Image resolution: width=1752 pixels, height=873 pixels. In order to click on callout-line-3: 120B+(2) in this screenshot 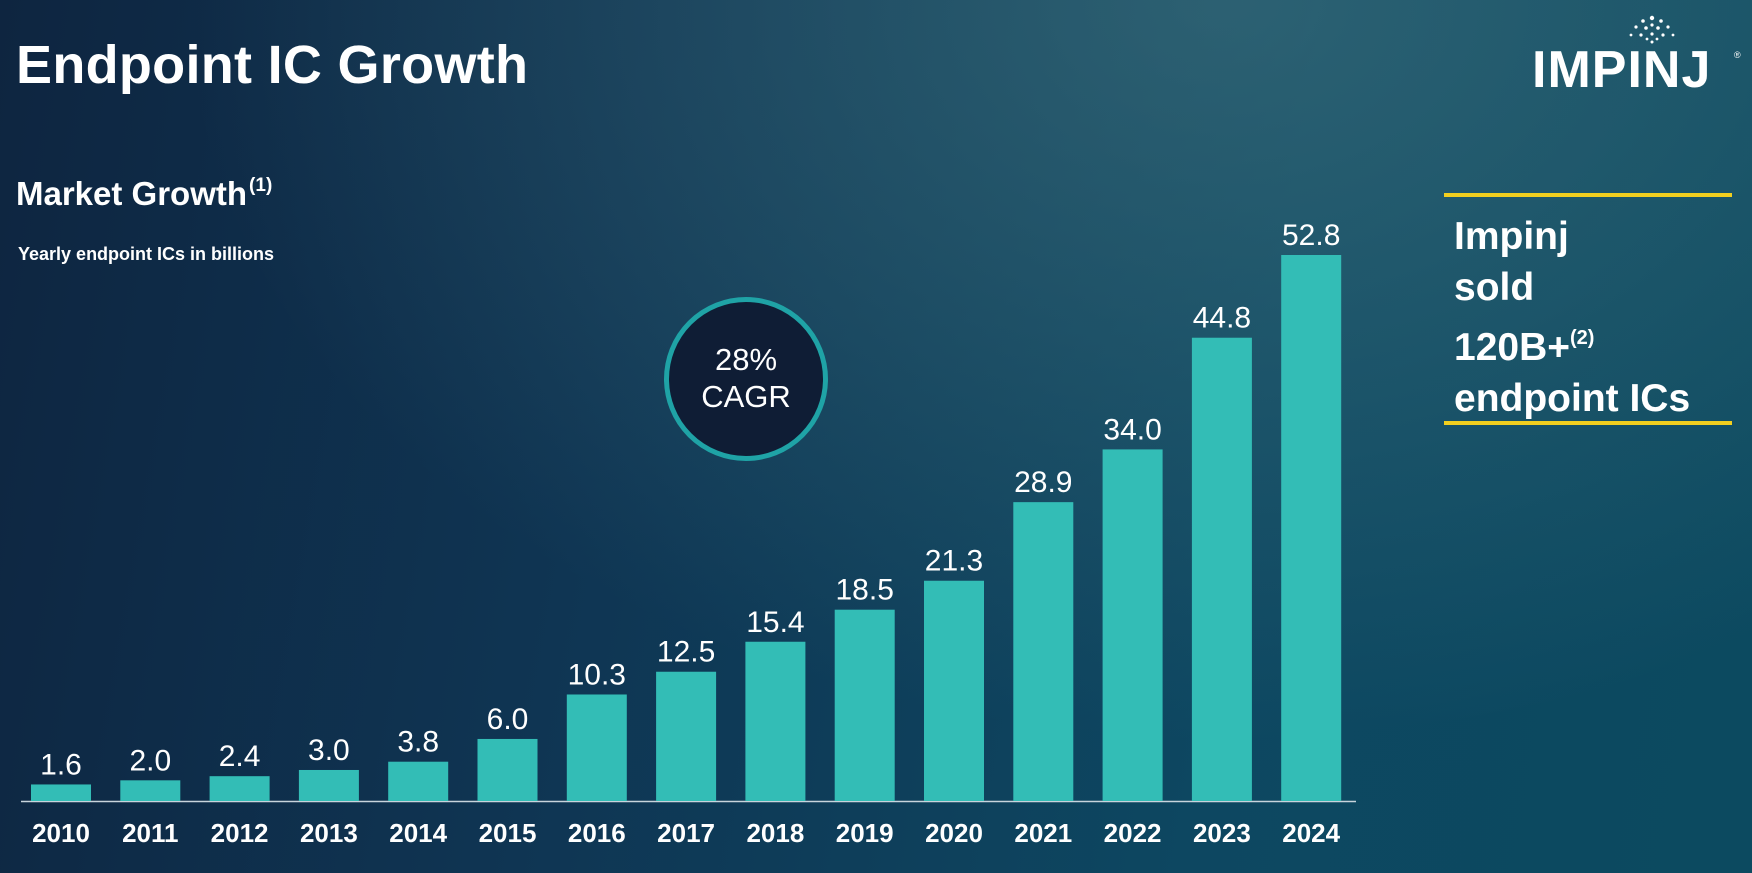, I will do `click(1593, 343)`.